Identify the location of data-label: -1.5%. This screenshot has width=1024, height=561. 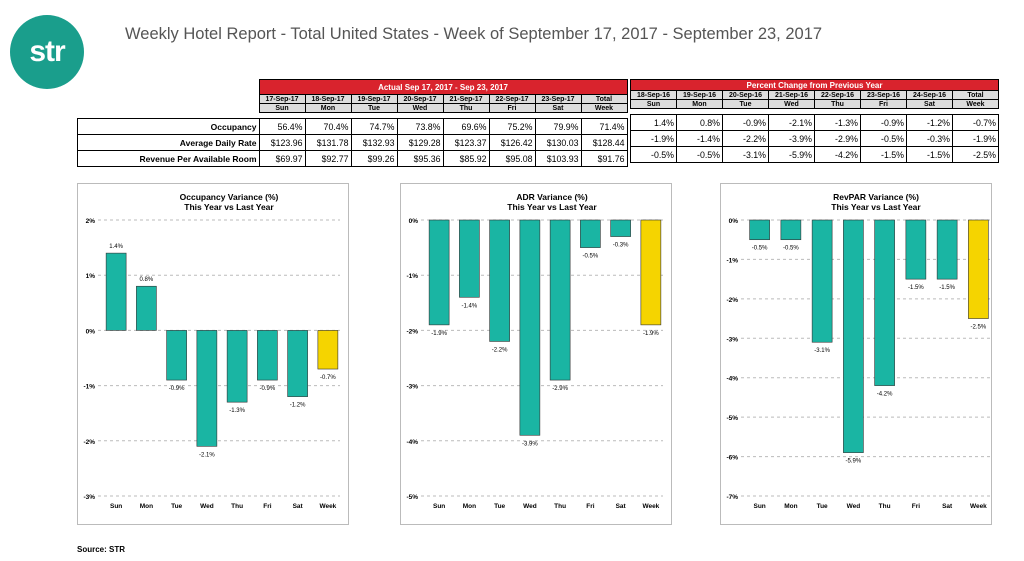
(947, 288).